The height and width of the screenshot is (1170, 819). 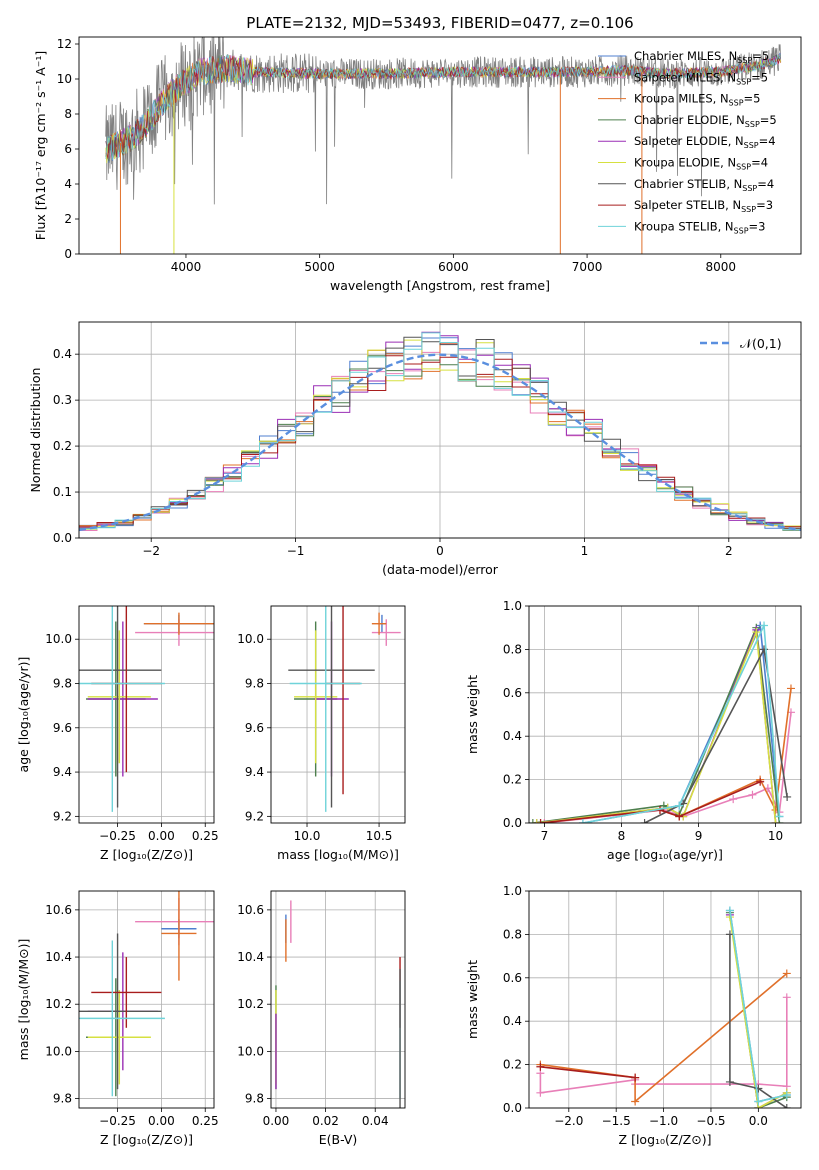 I want to click on y-tick-label: 9.2, so click(x=62, y=816).